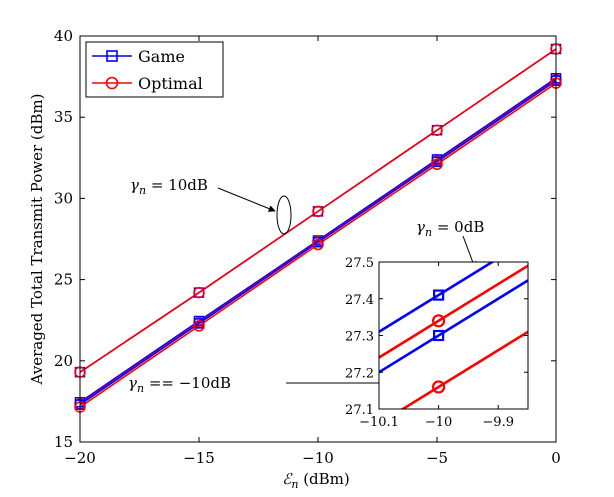 The width and height of the screenshot is (614, 497). Describe the element at coordinates (556, 458) in the screenshot. I see `x-tick-label-4: 0` at that location.